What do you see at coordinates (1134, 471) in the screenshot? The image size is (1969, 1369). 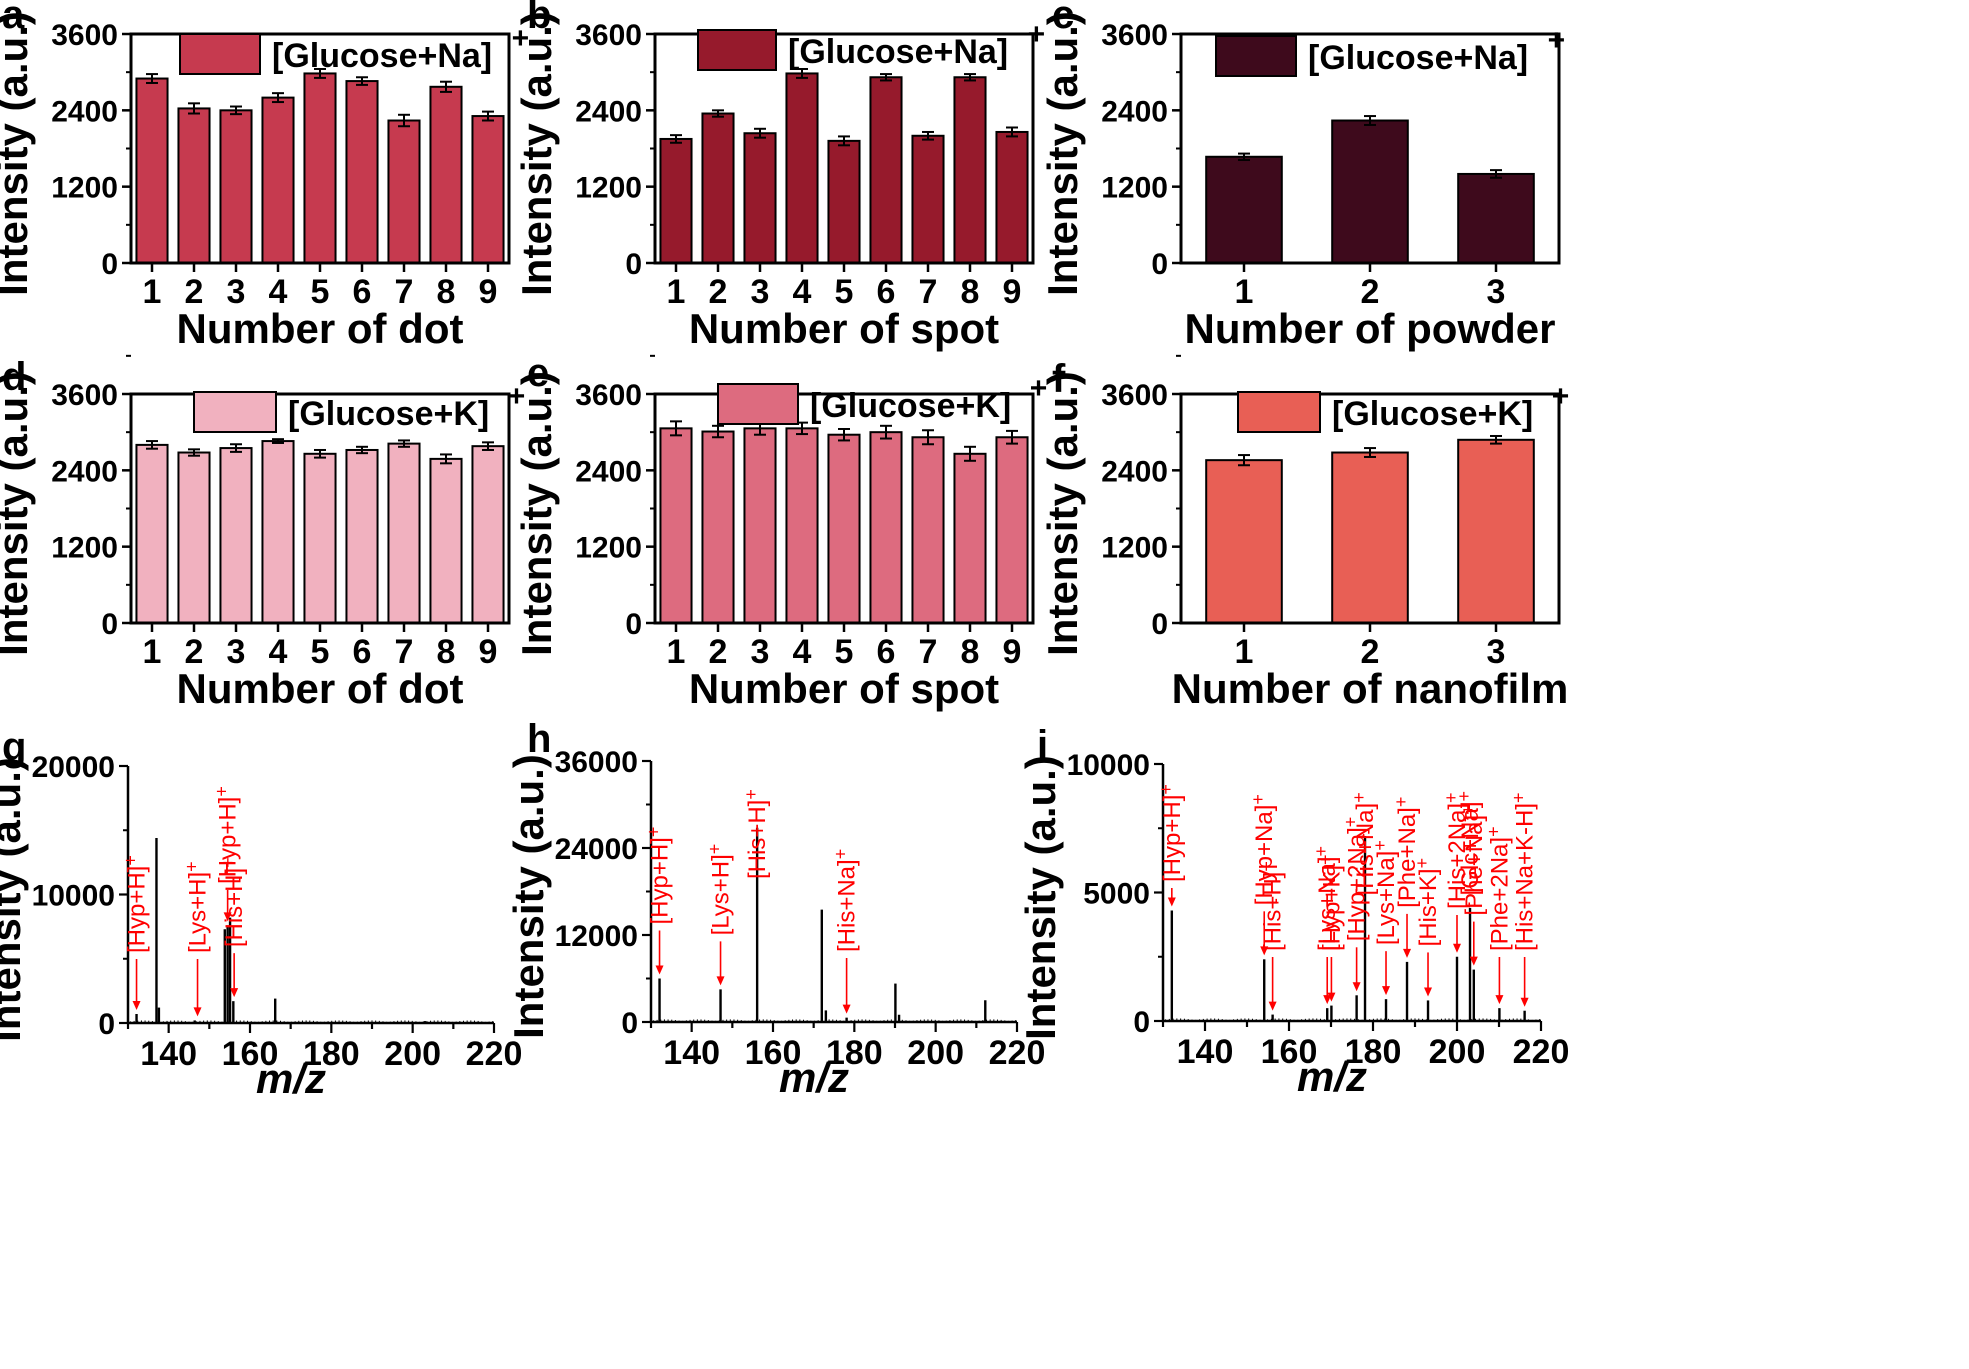 I see `y-tick-label: 2400` at bounding box center [1134, 471].